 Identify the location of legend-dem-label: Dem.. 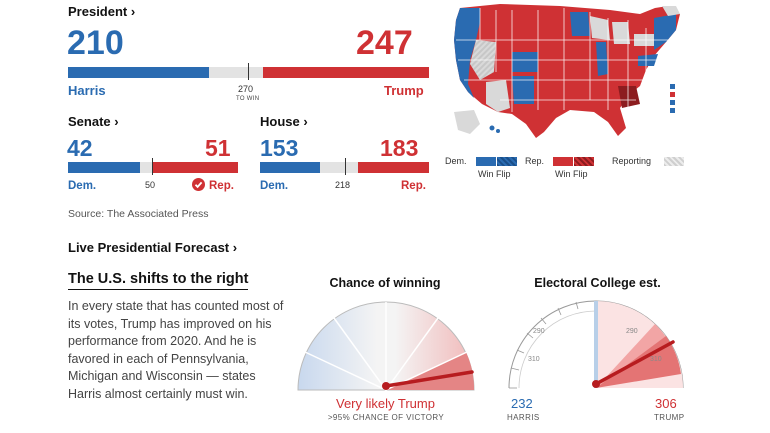
(456, 161).